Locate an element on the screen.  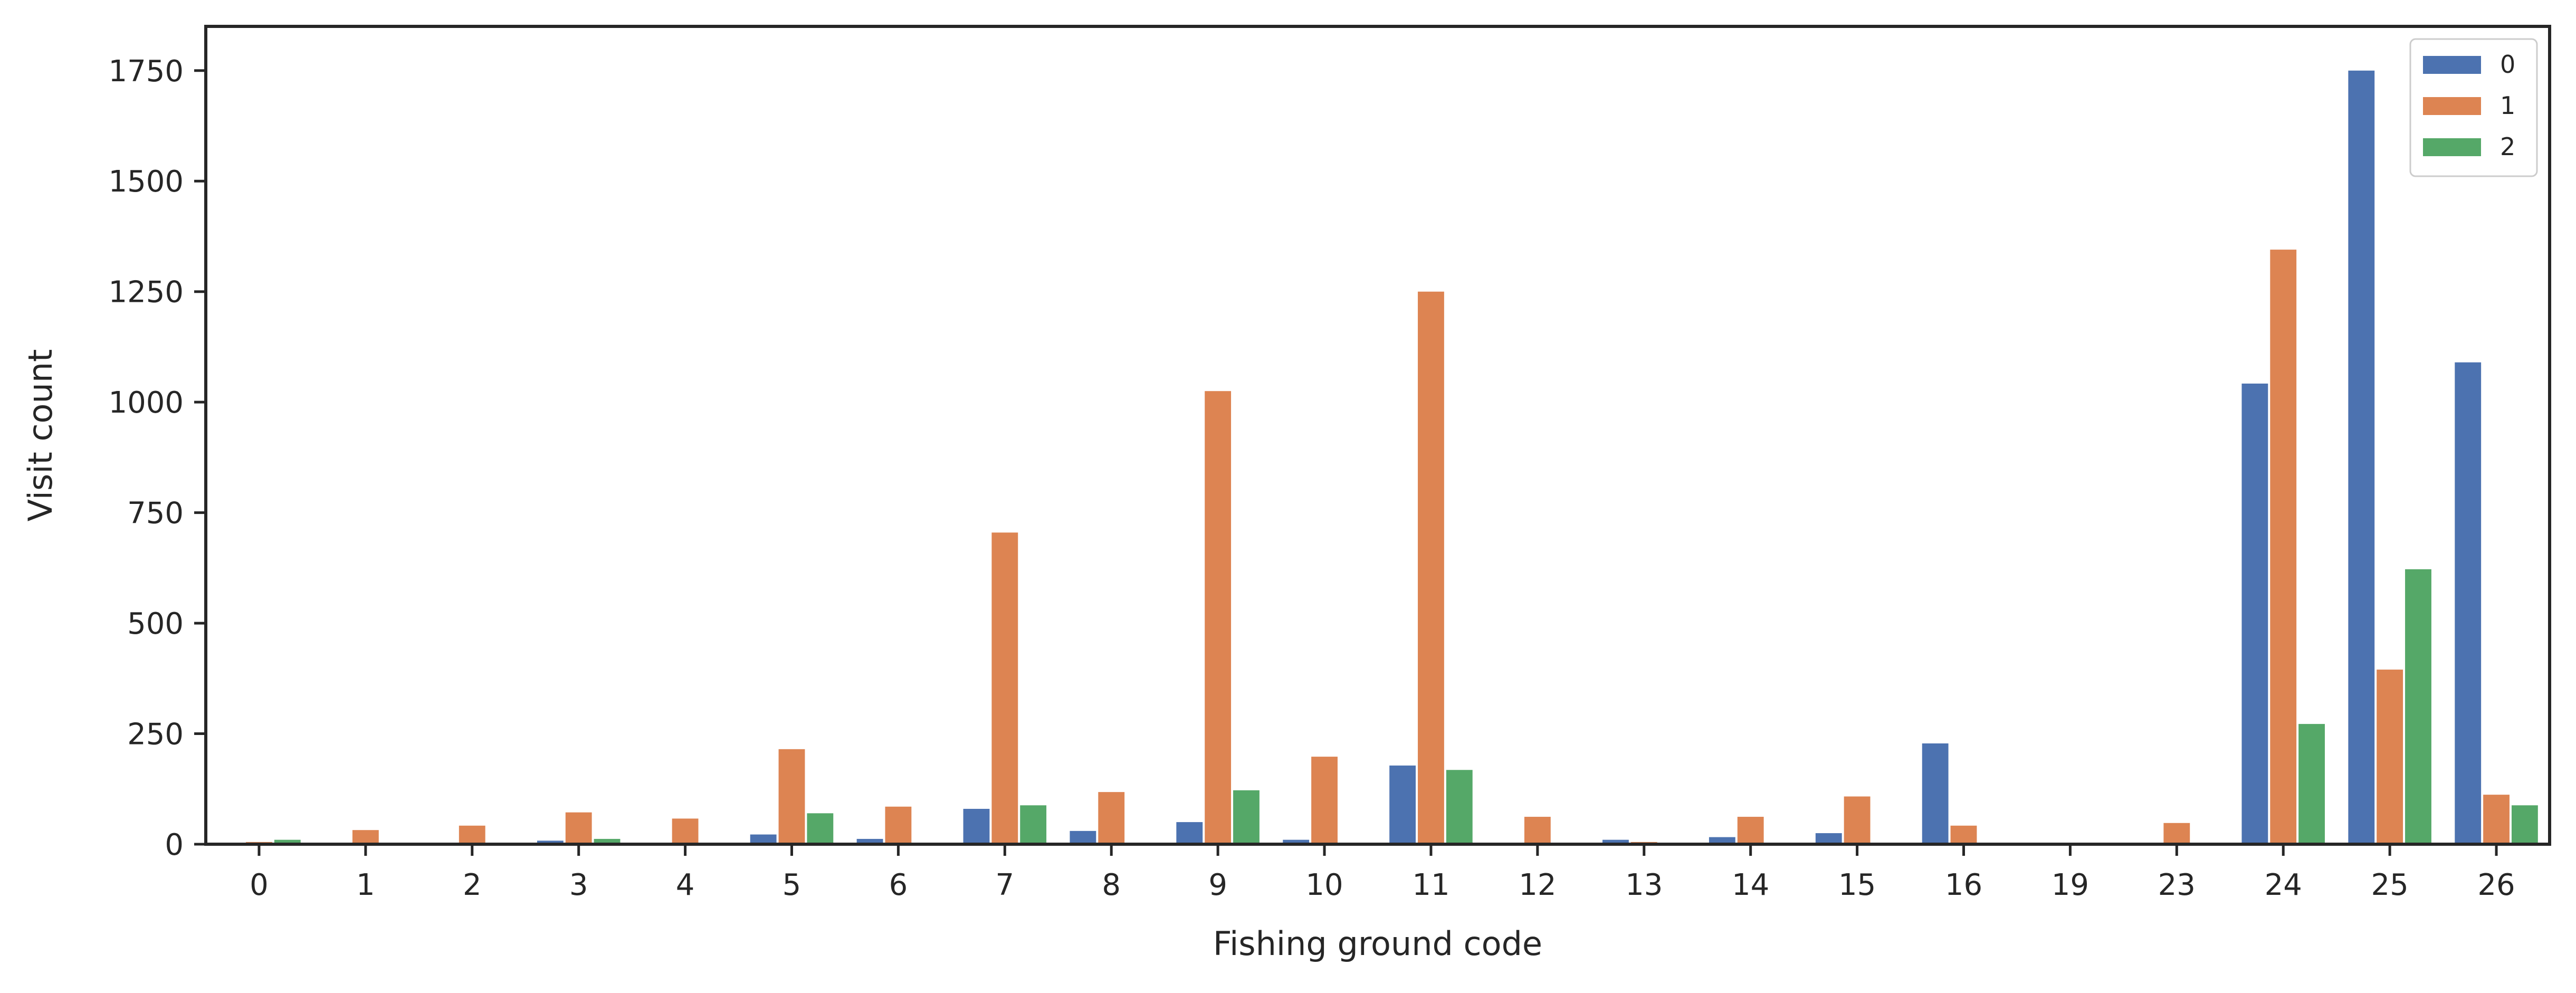
y-axis-label: Visit count is located at coordinates (40, 435).